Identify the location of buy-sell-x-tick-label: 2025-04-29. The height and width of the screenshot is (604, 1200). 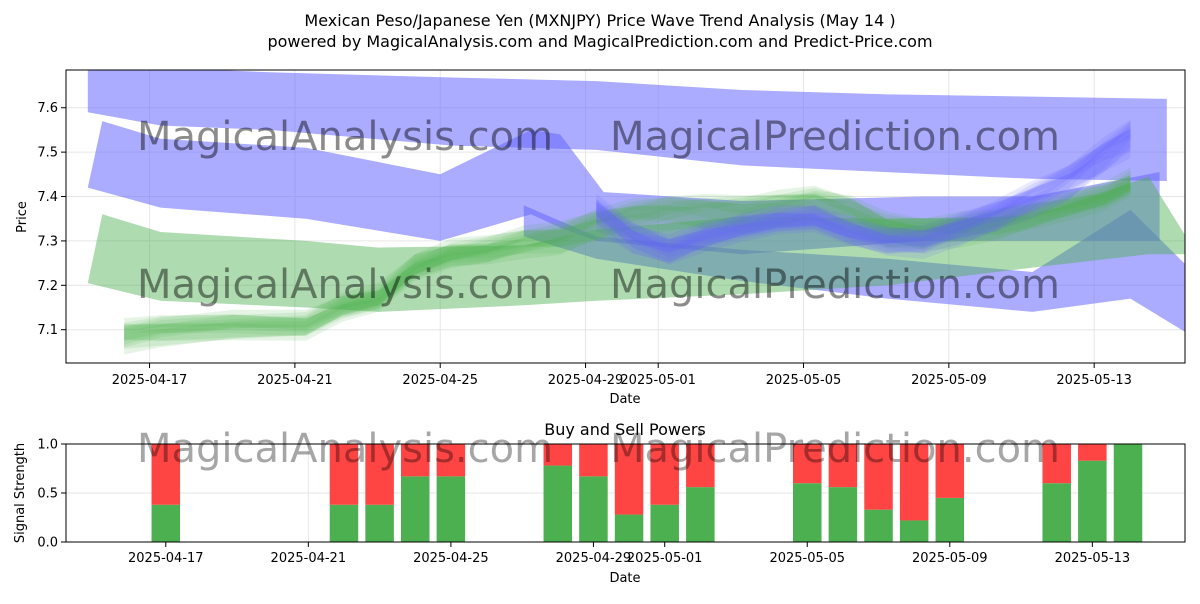
(594, 558).